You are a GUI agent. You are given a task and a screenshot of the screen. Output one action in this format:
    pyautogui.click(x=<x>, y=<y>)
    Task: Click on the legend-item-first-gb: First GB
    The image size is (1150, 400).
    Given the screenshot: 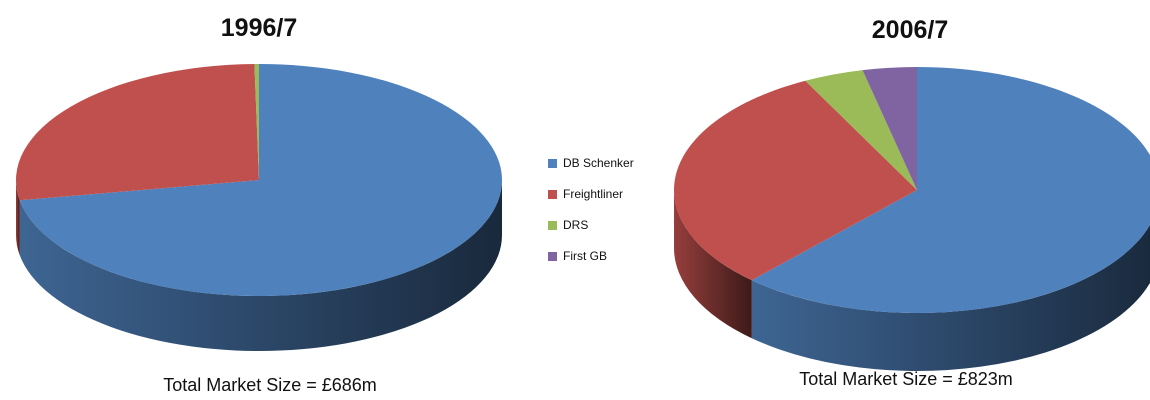 What is the action you would take?
    pyautogui.click(x=591, y=256)
    